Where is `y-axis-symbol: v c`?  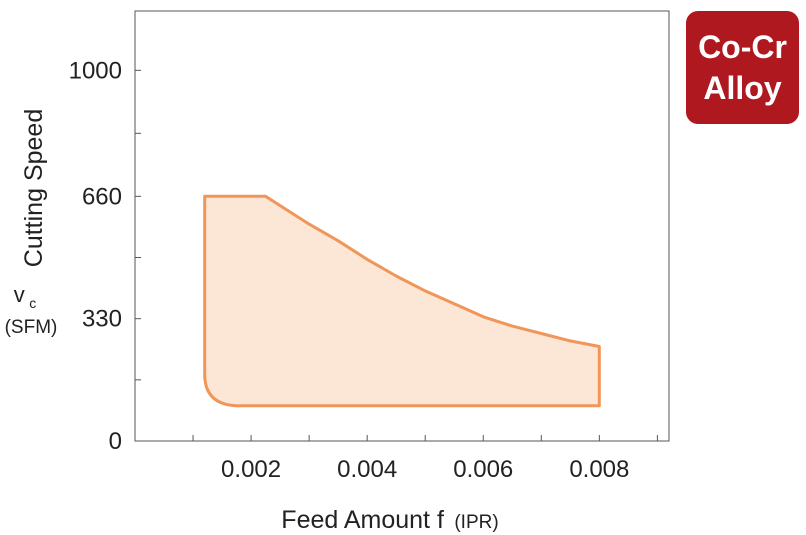 y-axis-symbol: v c is located at coordinates (25, 296).